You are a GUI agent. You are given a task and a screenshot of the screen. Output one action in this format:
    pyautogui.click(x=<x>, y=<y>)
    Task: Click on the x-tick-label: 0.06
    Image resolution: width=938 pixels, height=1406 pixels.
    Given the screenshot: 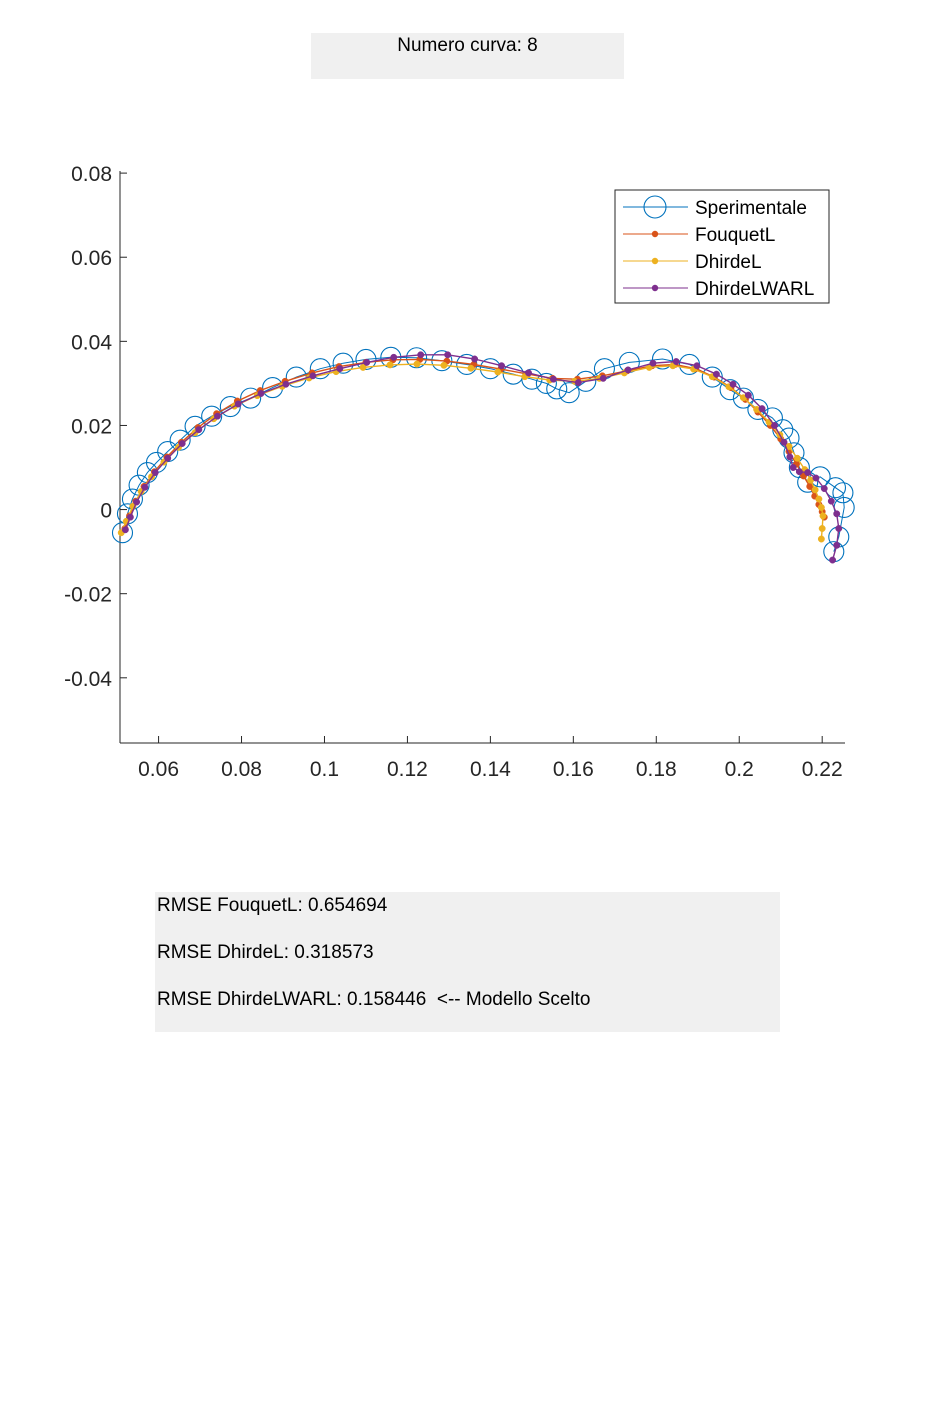 What is the action you would take?
    pyautogui.click(x=158, y=769)
    